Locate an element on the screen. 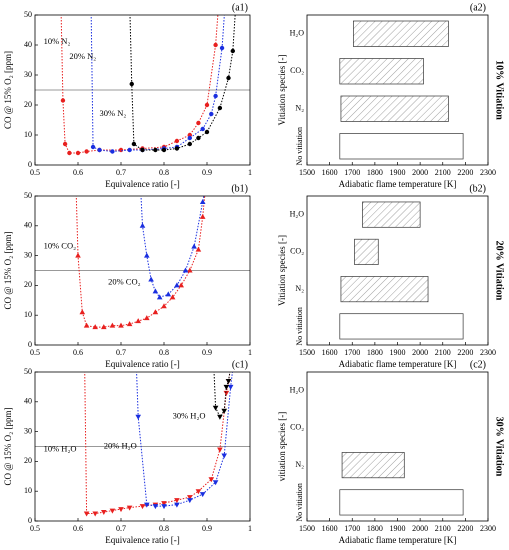 The image size is (509, 550). plot-area is located at coordinates (140, 263).